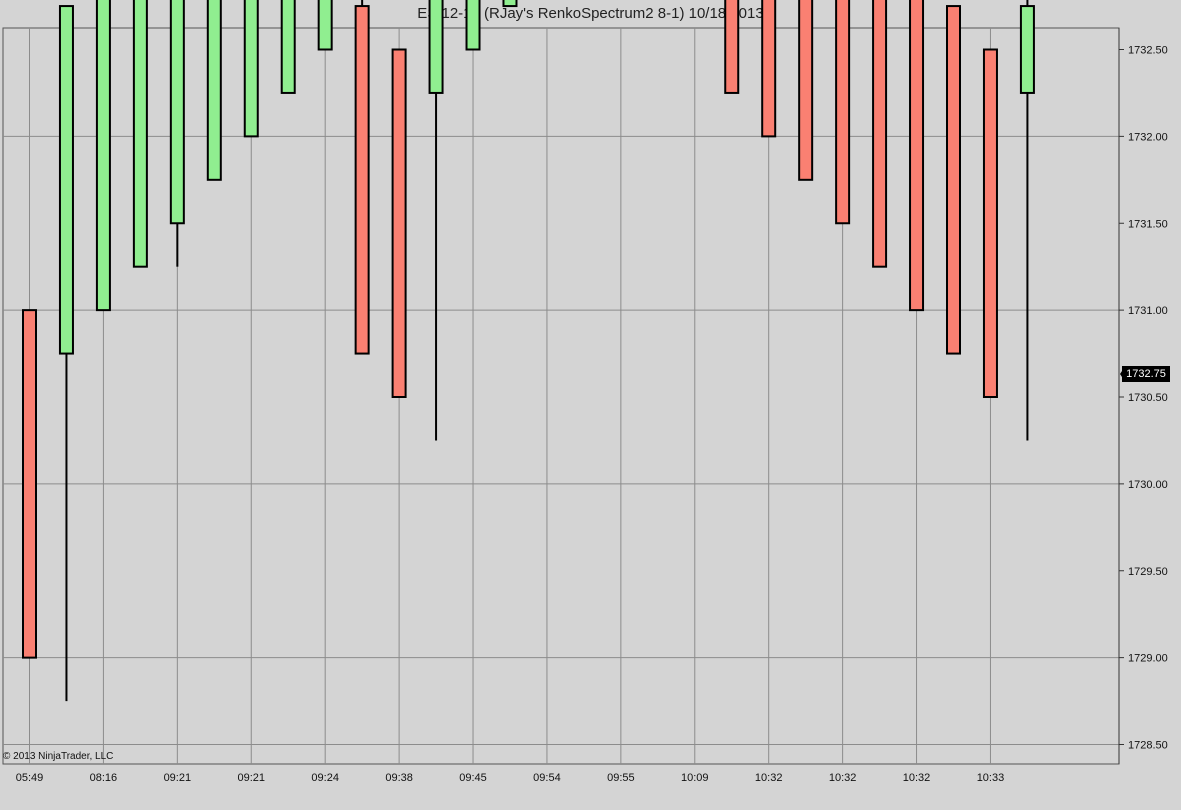  Describe the element at coordinates (473, 778) in the screenshot. I see `x-tick-label: 09:45` at that location.